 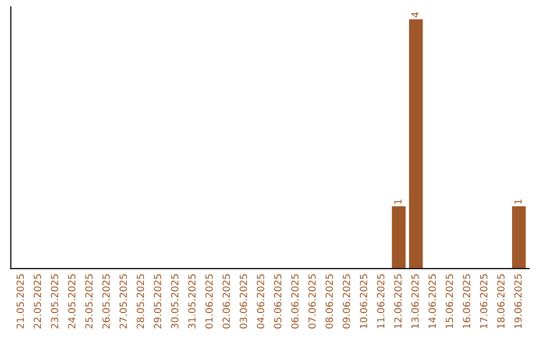 I want to click on x-tick-label: 14.06.2025, so click(x=432, y=301).